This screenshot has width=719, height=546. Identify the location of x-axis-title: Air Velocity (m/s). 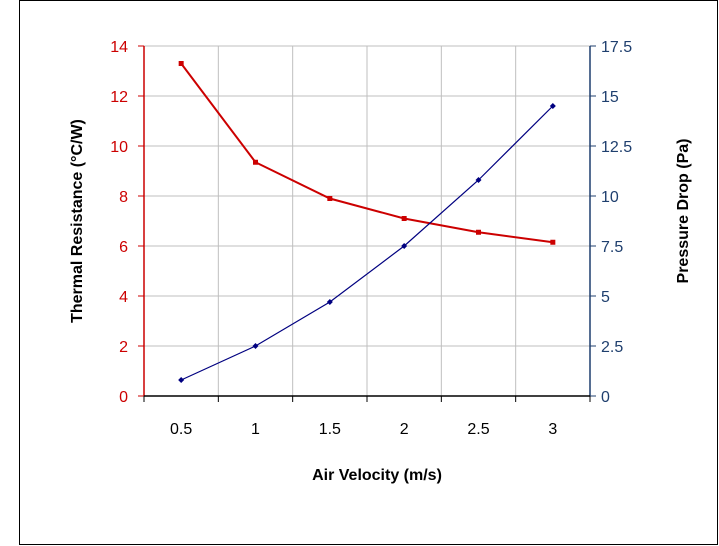
(377, 475).